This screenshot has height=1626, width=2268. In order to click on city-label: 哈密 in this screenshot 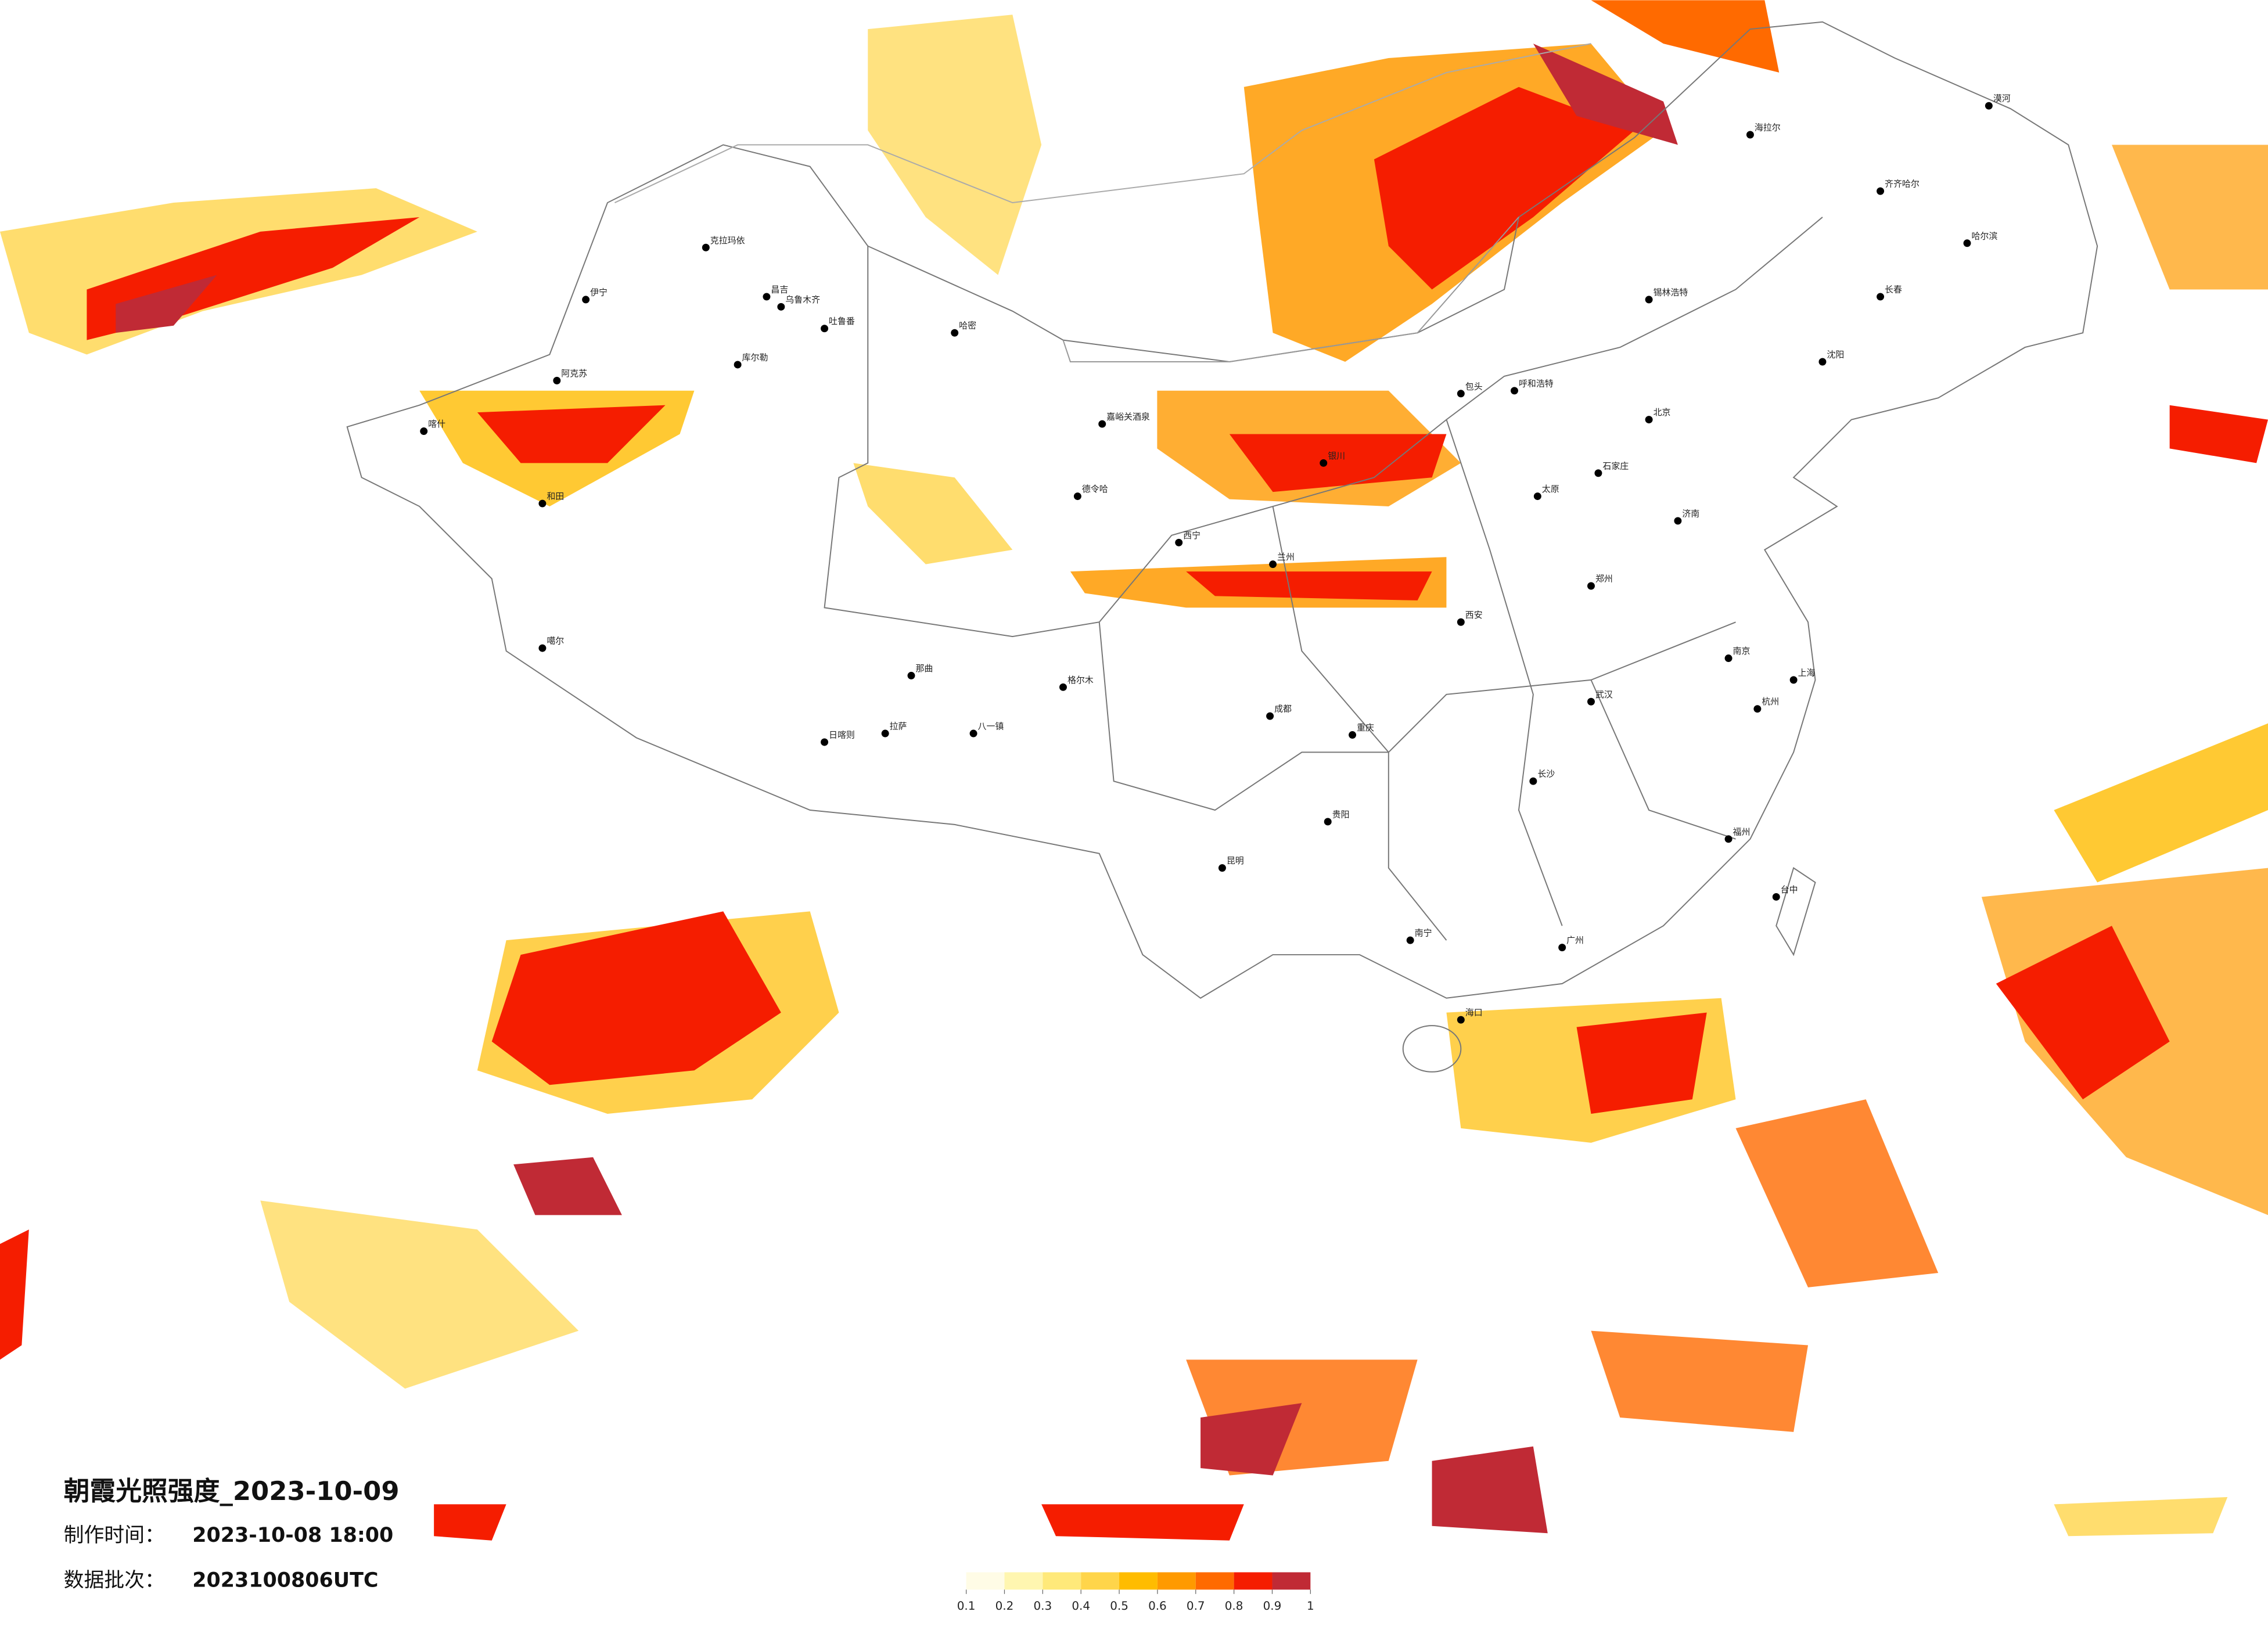, I will do `click(967, 326)`.